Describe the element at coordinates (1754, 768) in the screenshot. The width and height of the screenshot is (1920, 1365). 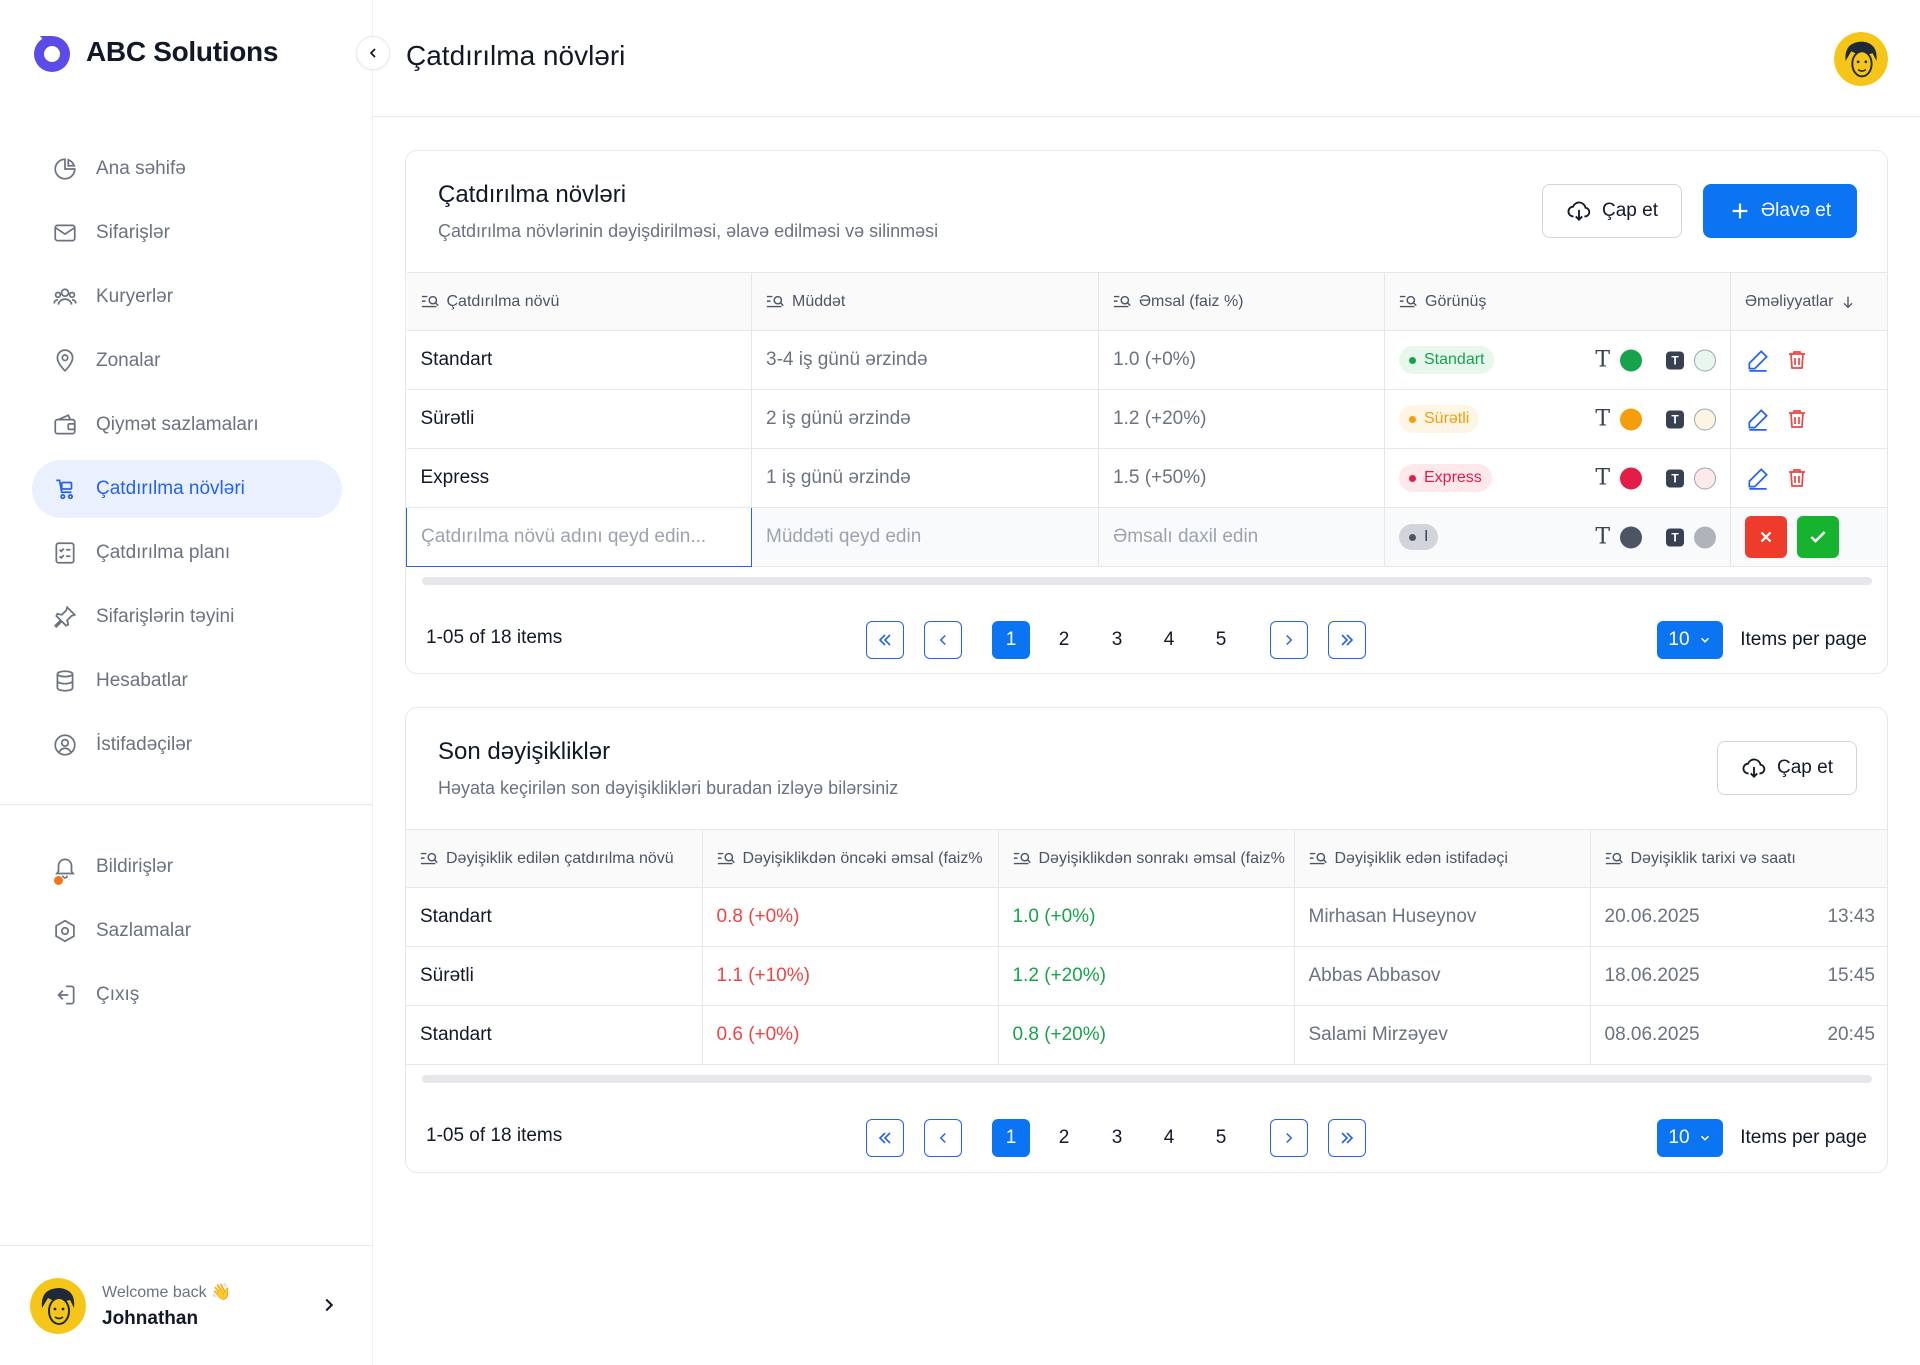
I see `cloud-download-icon` at that location.